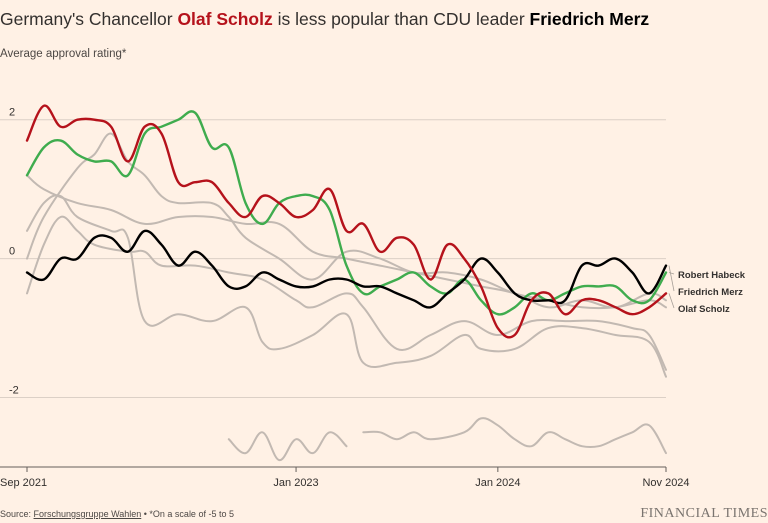 The height and width of the screenshot is (523, 768). What do you see at coordinates (17, 514) in the screenshot?
I see `source-prefix: Source:` at bounding box center [17, 514].